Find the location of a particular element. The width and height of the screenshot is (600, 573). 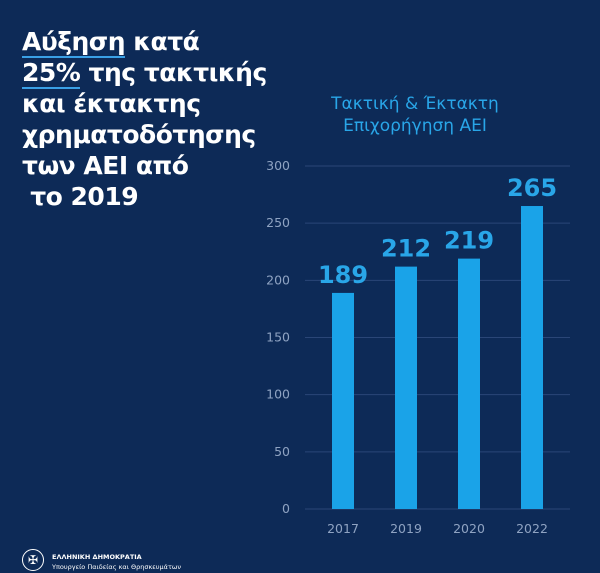

headline-highlight-percent: 25% is located at coordinates (51, 73).